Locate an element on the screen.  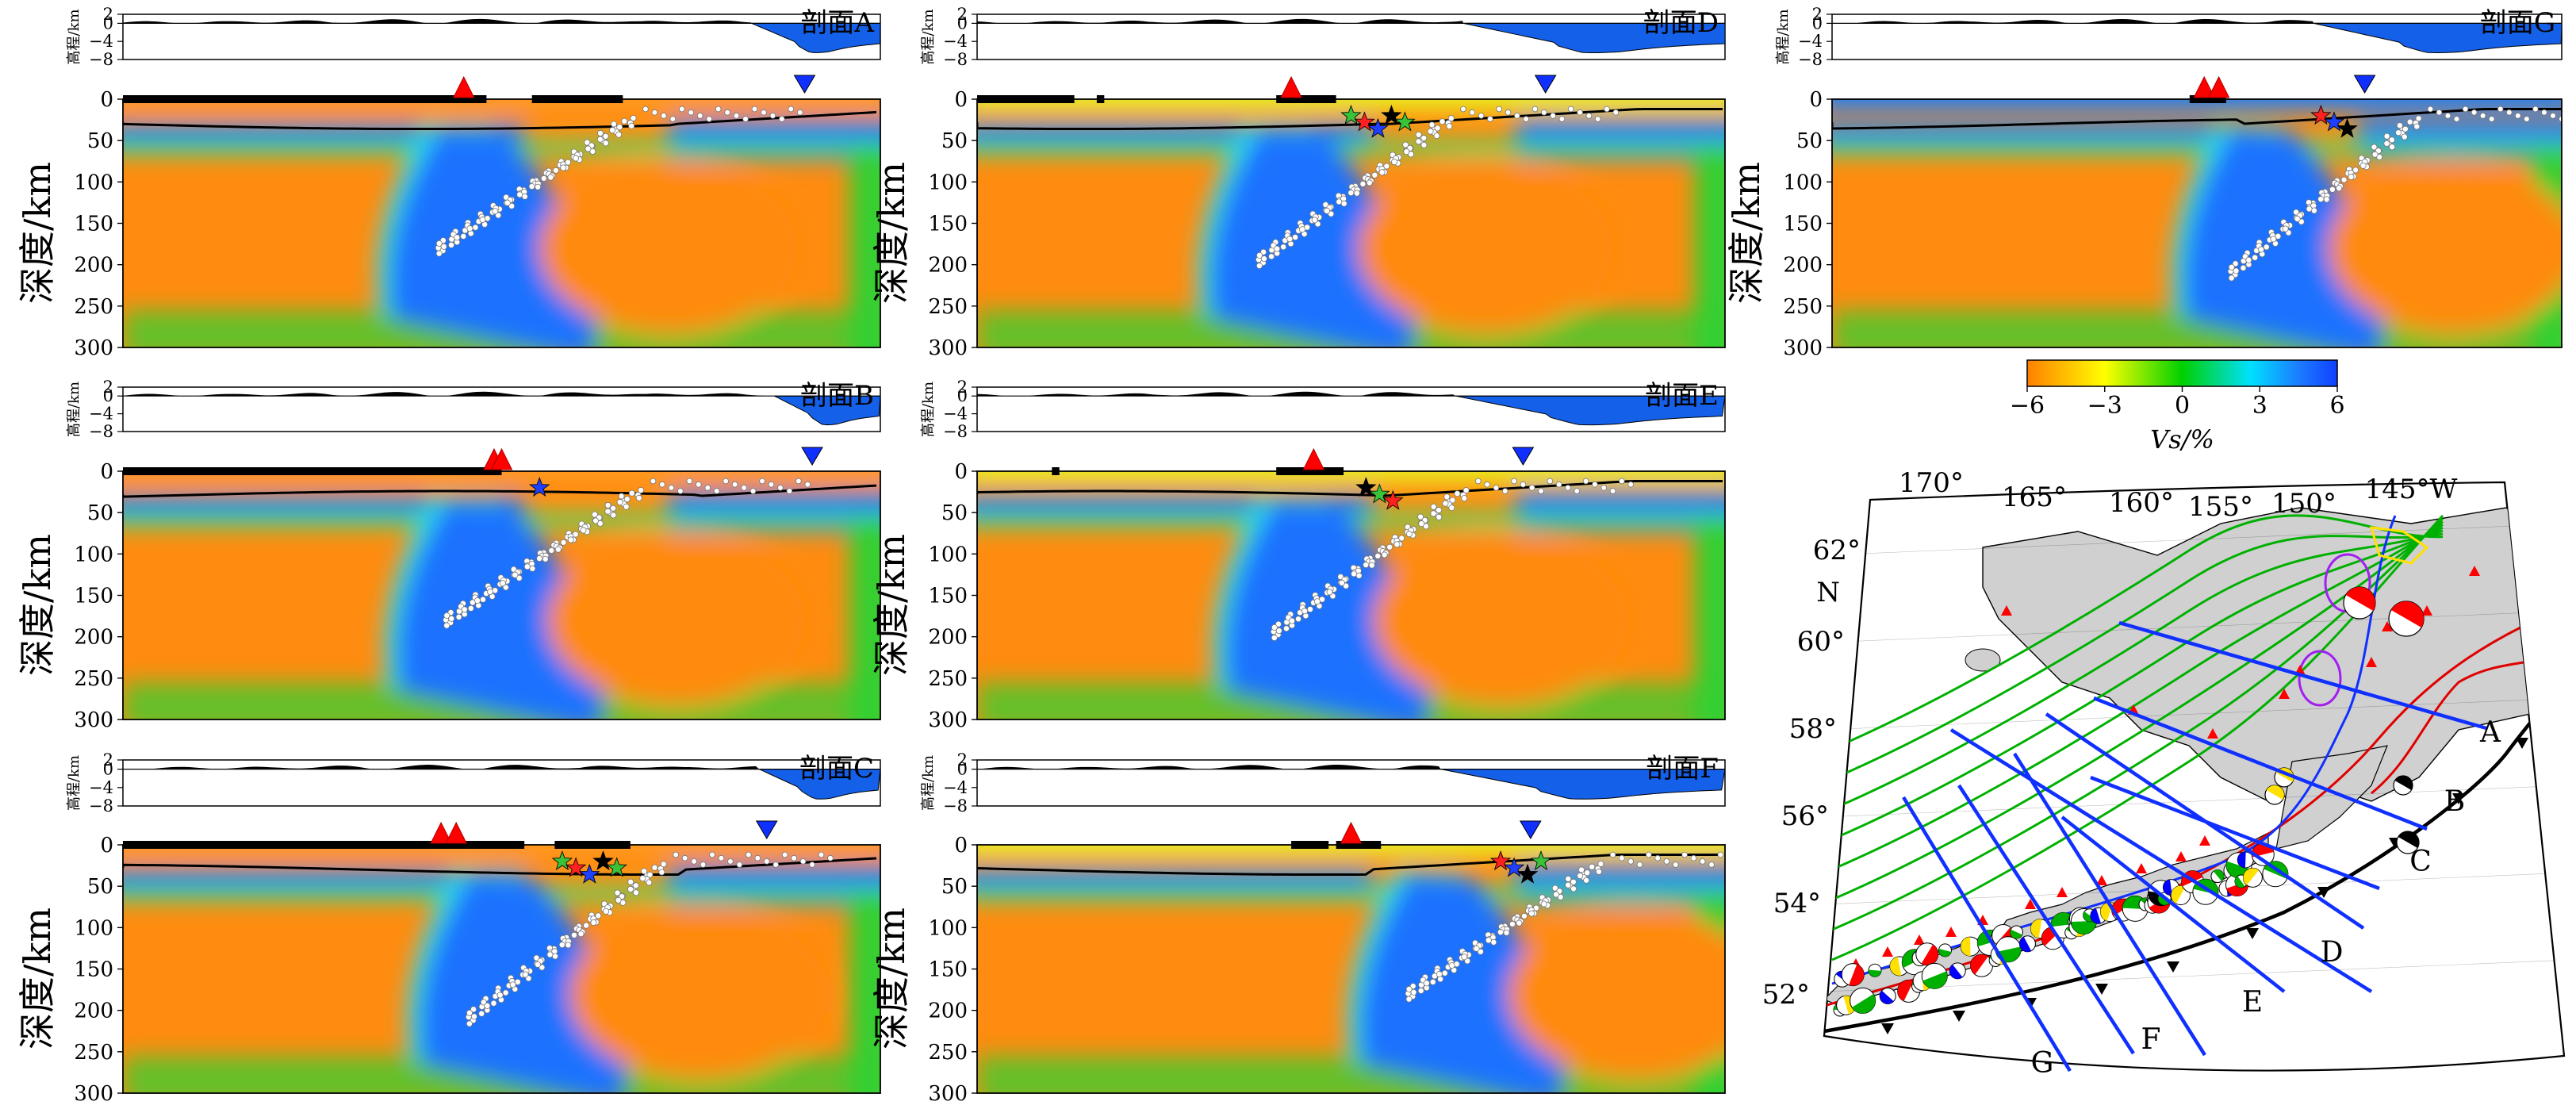
anomaly-blobs is located at coordinates (501, 969).